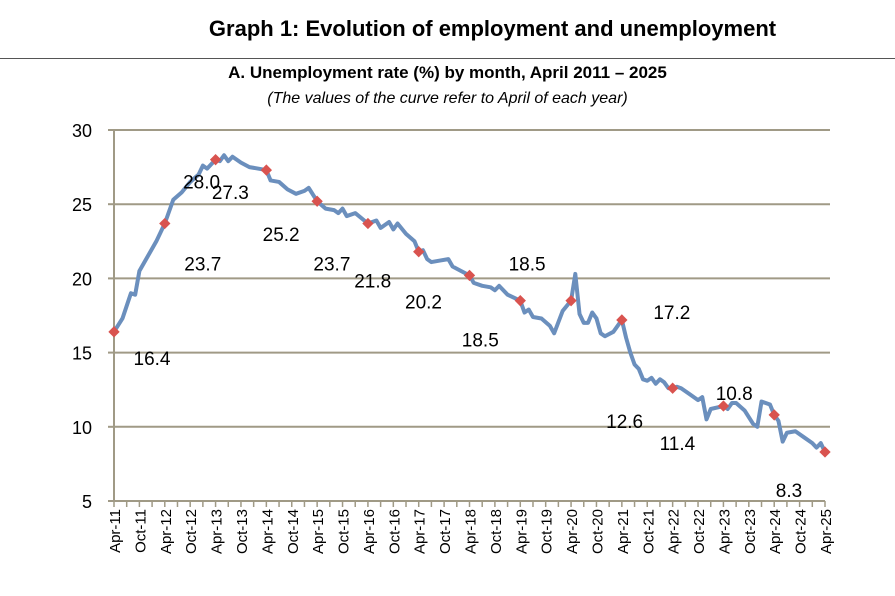 Image resolution: width=895 pixels, height=596 pixels. I want to click on x-tick-label: Oct-17, so click(445, 531).